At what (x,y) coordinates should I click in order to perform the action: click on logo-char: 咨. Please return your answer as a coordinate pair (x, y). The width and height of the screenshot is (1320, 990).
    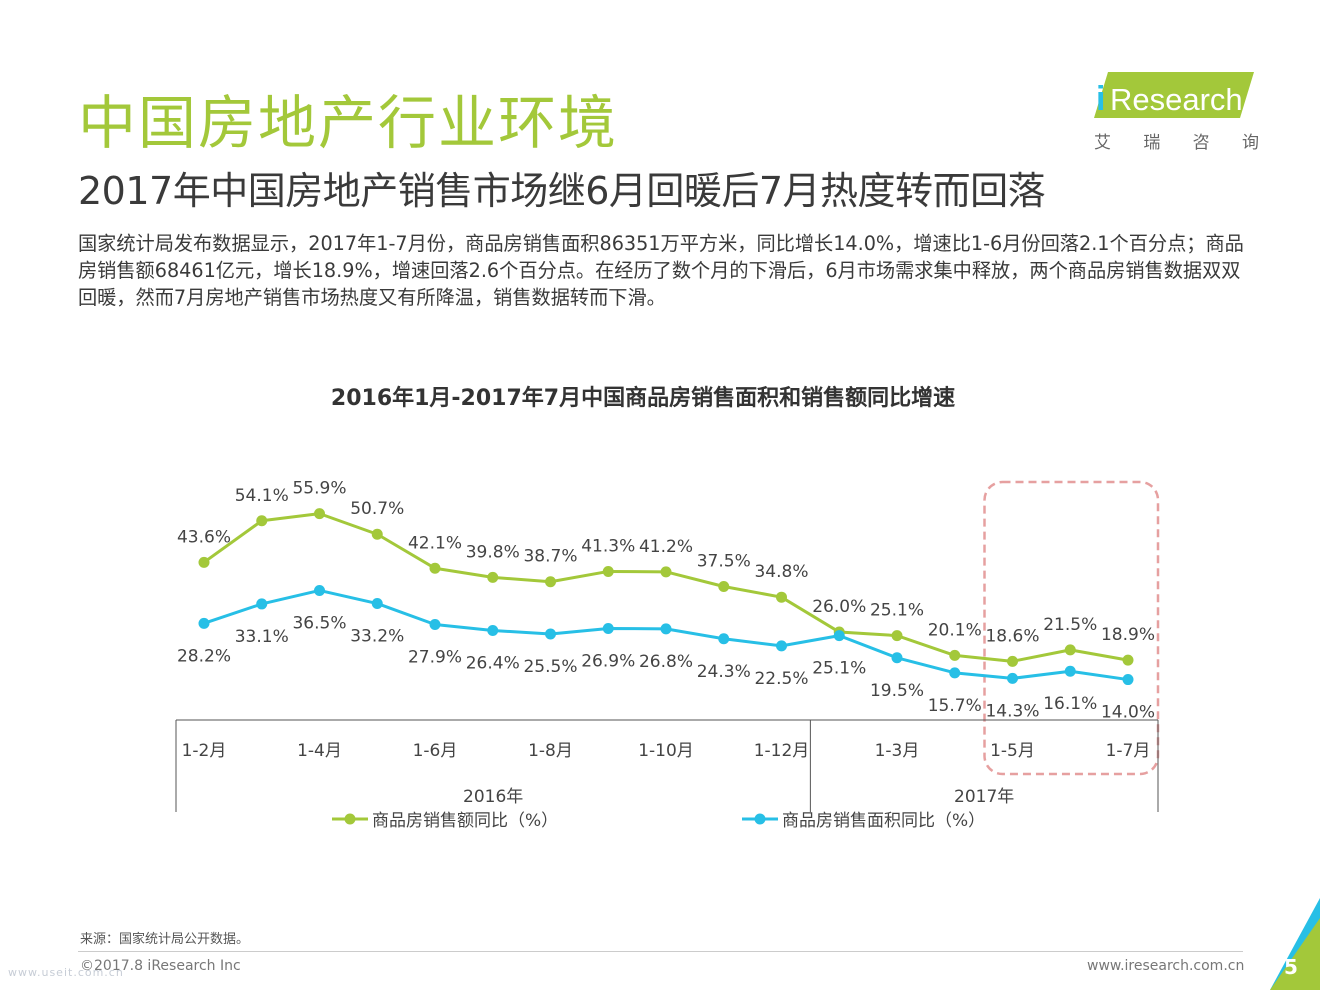
    Looking at the image, I should click on (1201, 143).